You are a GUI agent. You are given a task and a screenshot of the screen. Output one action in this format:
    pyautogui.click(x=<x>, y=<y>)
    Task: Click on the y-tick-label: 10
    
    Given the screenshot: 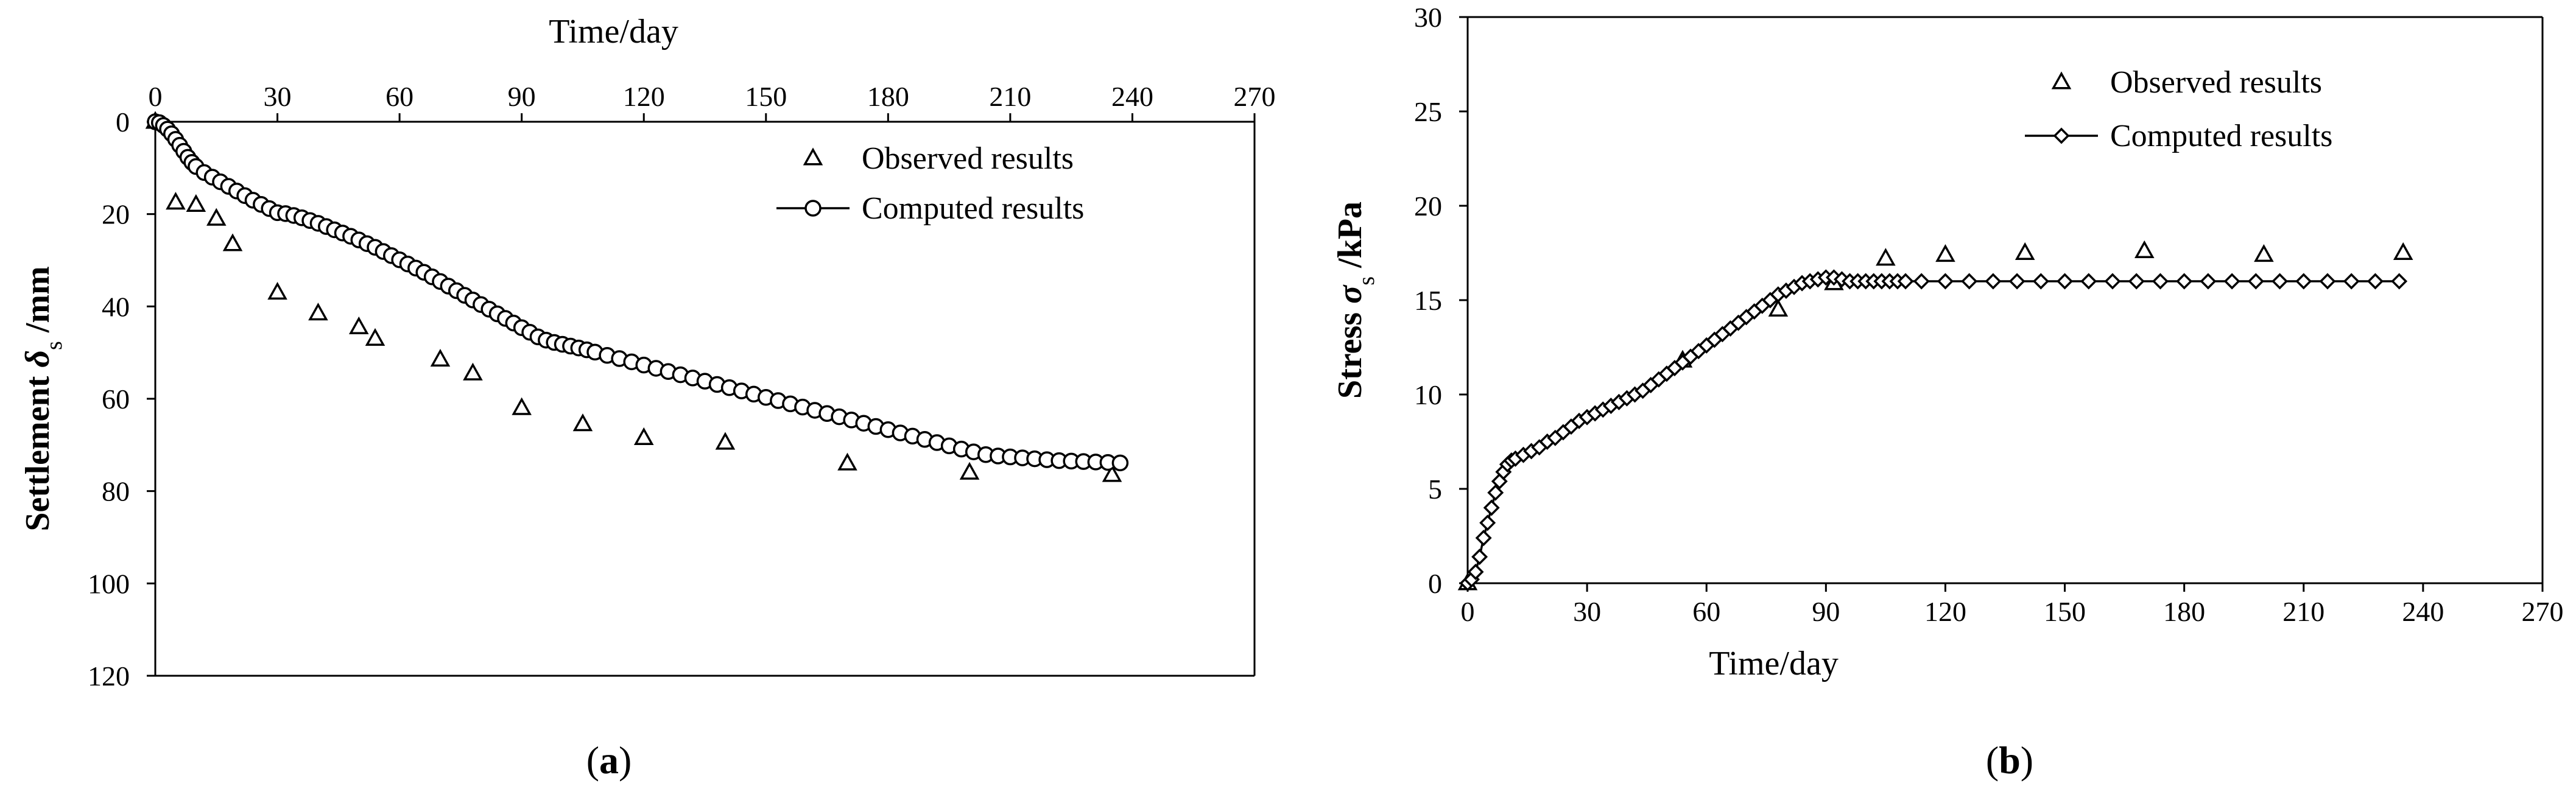 What is the action you would take?
    pyautogui.click(x=1428, y=394)
    